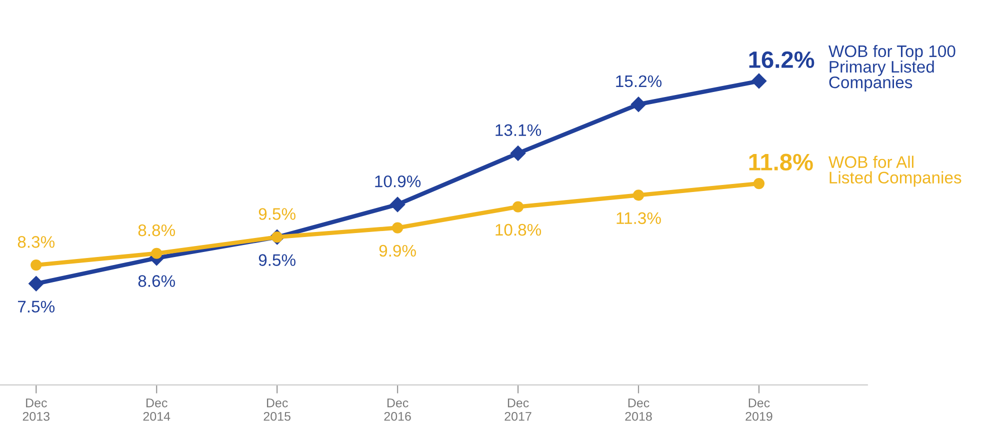  Describe the element at coordinates (781, 162) in the screenshot. I see `data-label: 11.8%` at that location.